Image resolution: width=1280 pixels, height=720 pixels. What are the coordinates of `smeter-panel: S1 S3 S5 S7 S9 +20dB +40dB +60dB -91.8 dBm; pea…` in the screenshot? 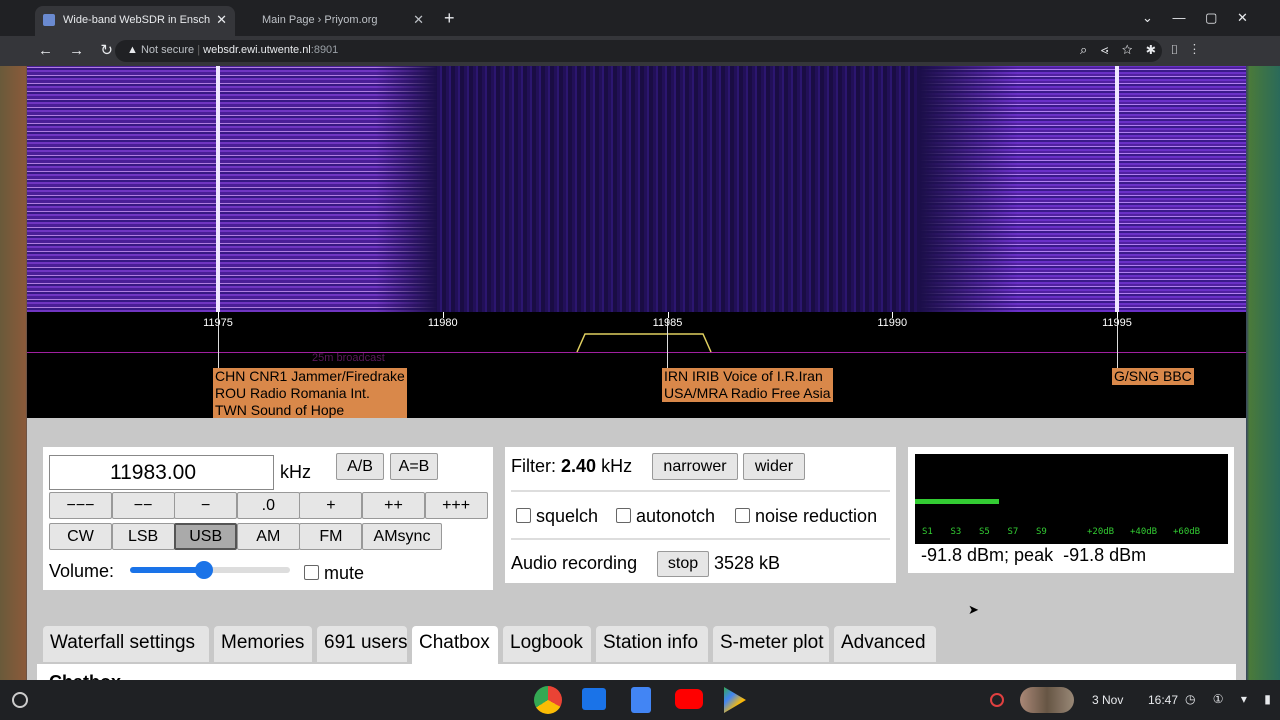 It's located at (1071, 510).